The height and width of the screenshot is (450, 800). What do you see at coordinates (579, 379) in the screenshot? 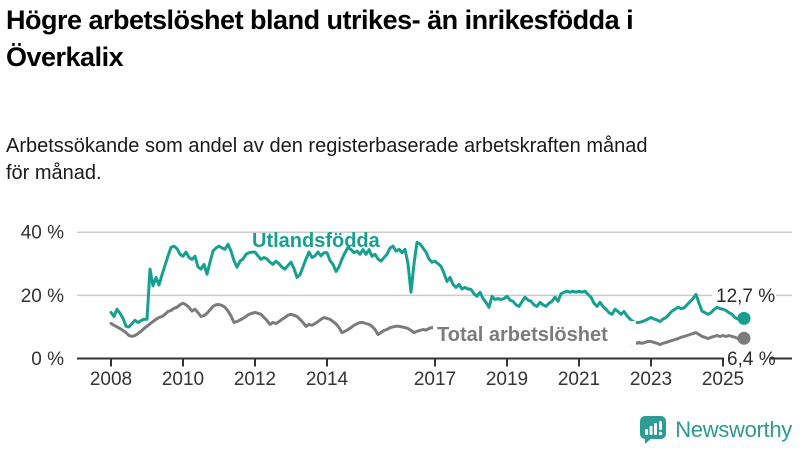
I see `x-tick-label-2021: 2021` at bounding box center [579, 379].